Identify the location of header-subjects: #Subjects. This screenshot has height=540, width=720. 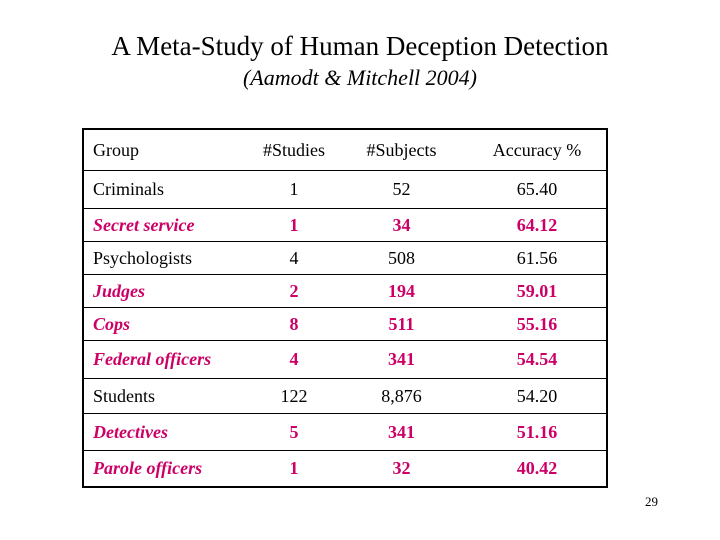
(401, 149).